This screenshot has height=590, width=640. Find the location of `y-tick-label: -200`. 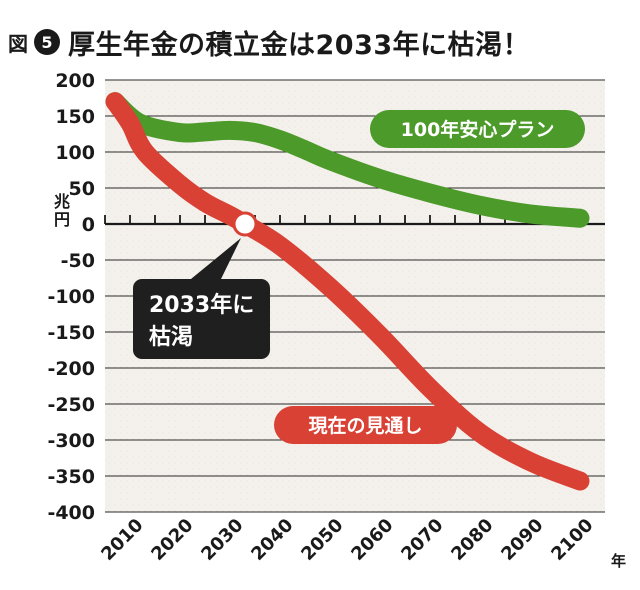

y-tick-label: -200 is located at coordinates (71, 369).